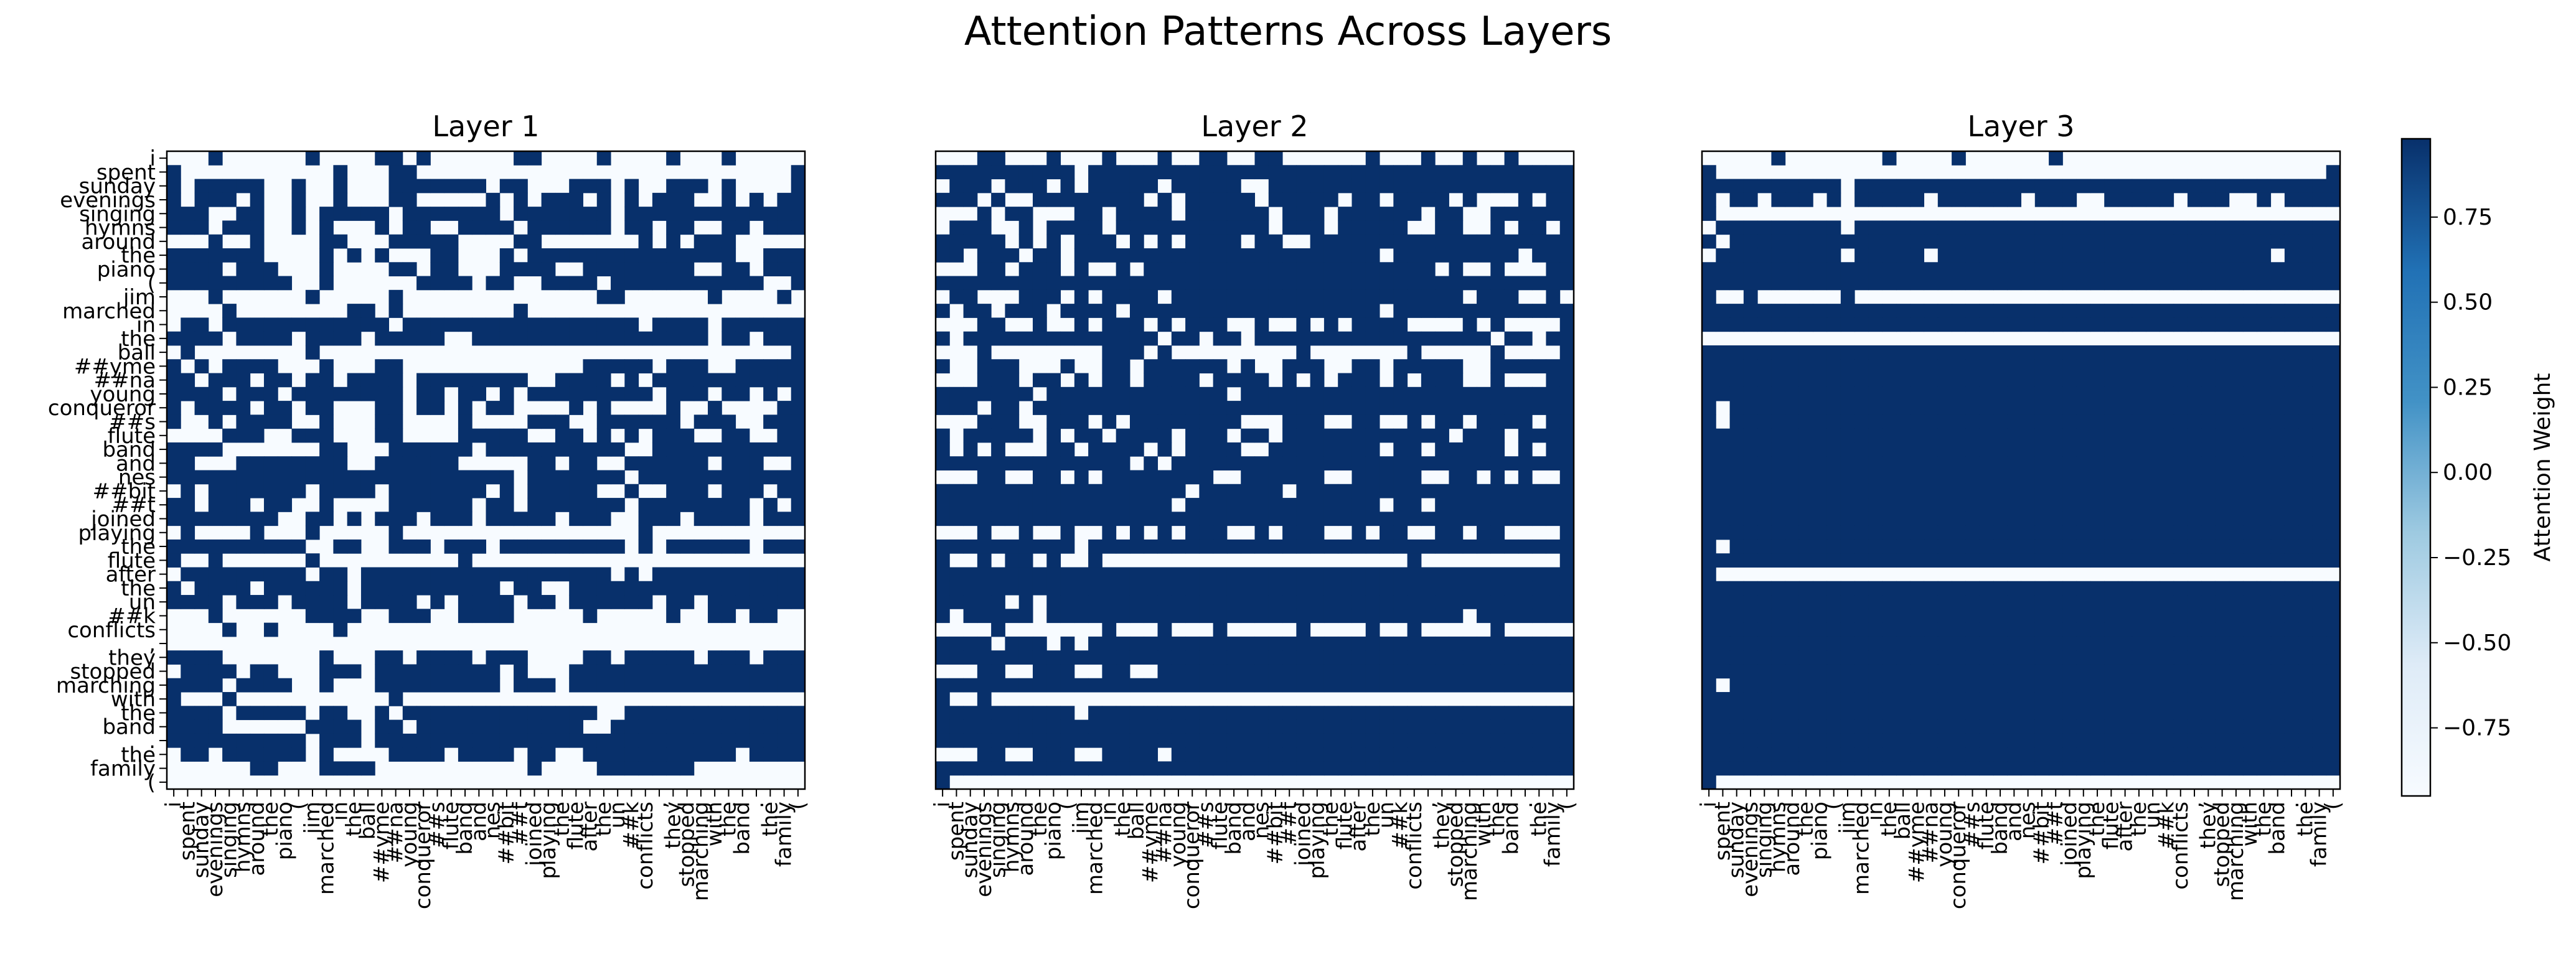 The image size is (2576, 959). I want to click on x-tick-label: playing, so click(2083, 840).